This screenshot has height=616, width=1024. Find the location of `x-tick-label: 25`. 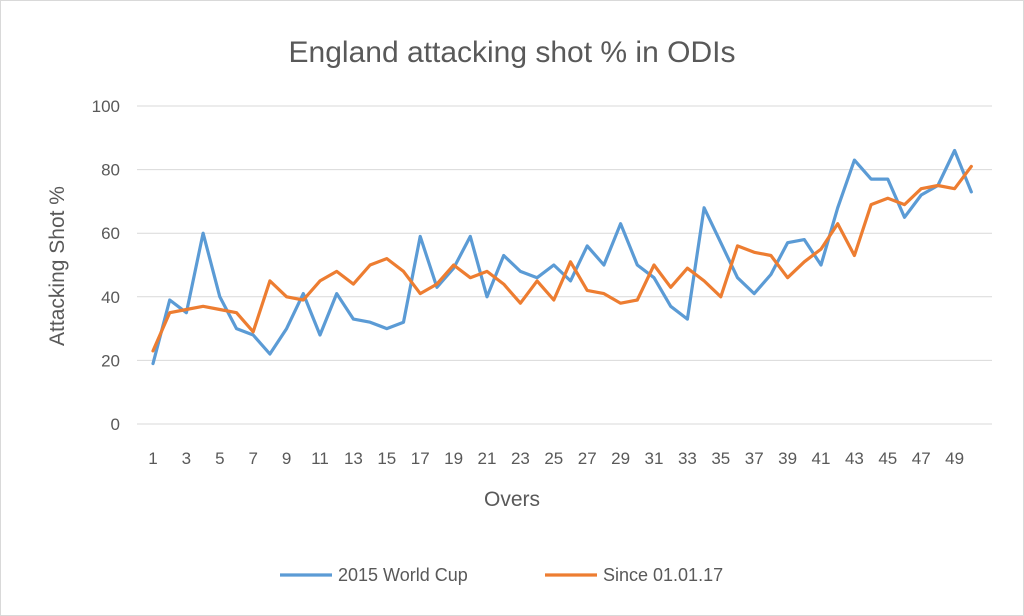

x-tick-label: 25 is located at coordinates (553, 458).